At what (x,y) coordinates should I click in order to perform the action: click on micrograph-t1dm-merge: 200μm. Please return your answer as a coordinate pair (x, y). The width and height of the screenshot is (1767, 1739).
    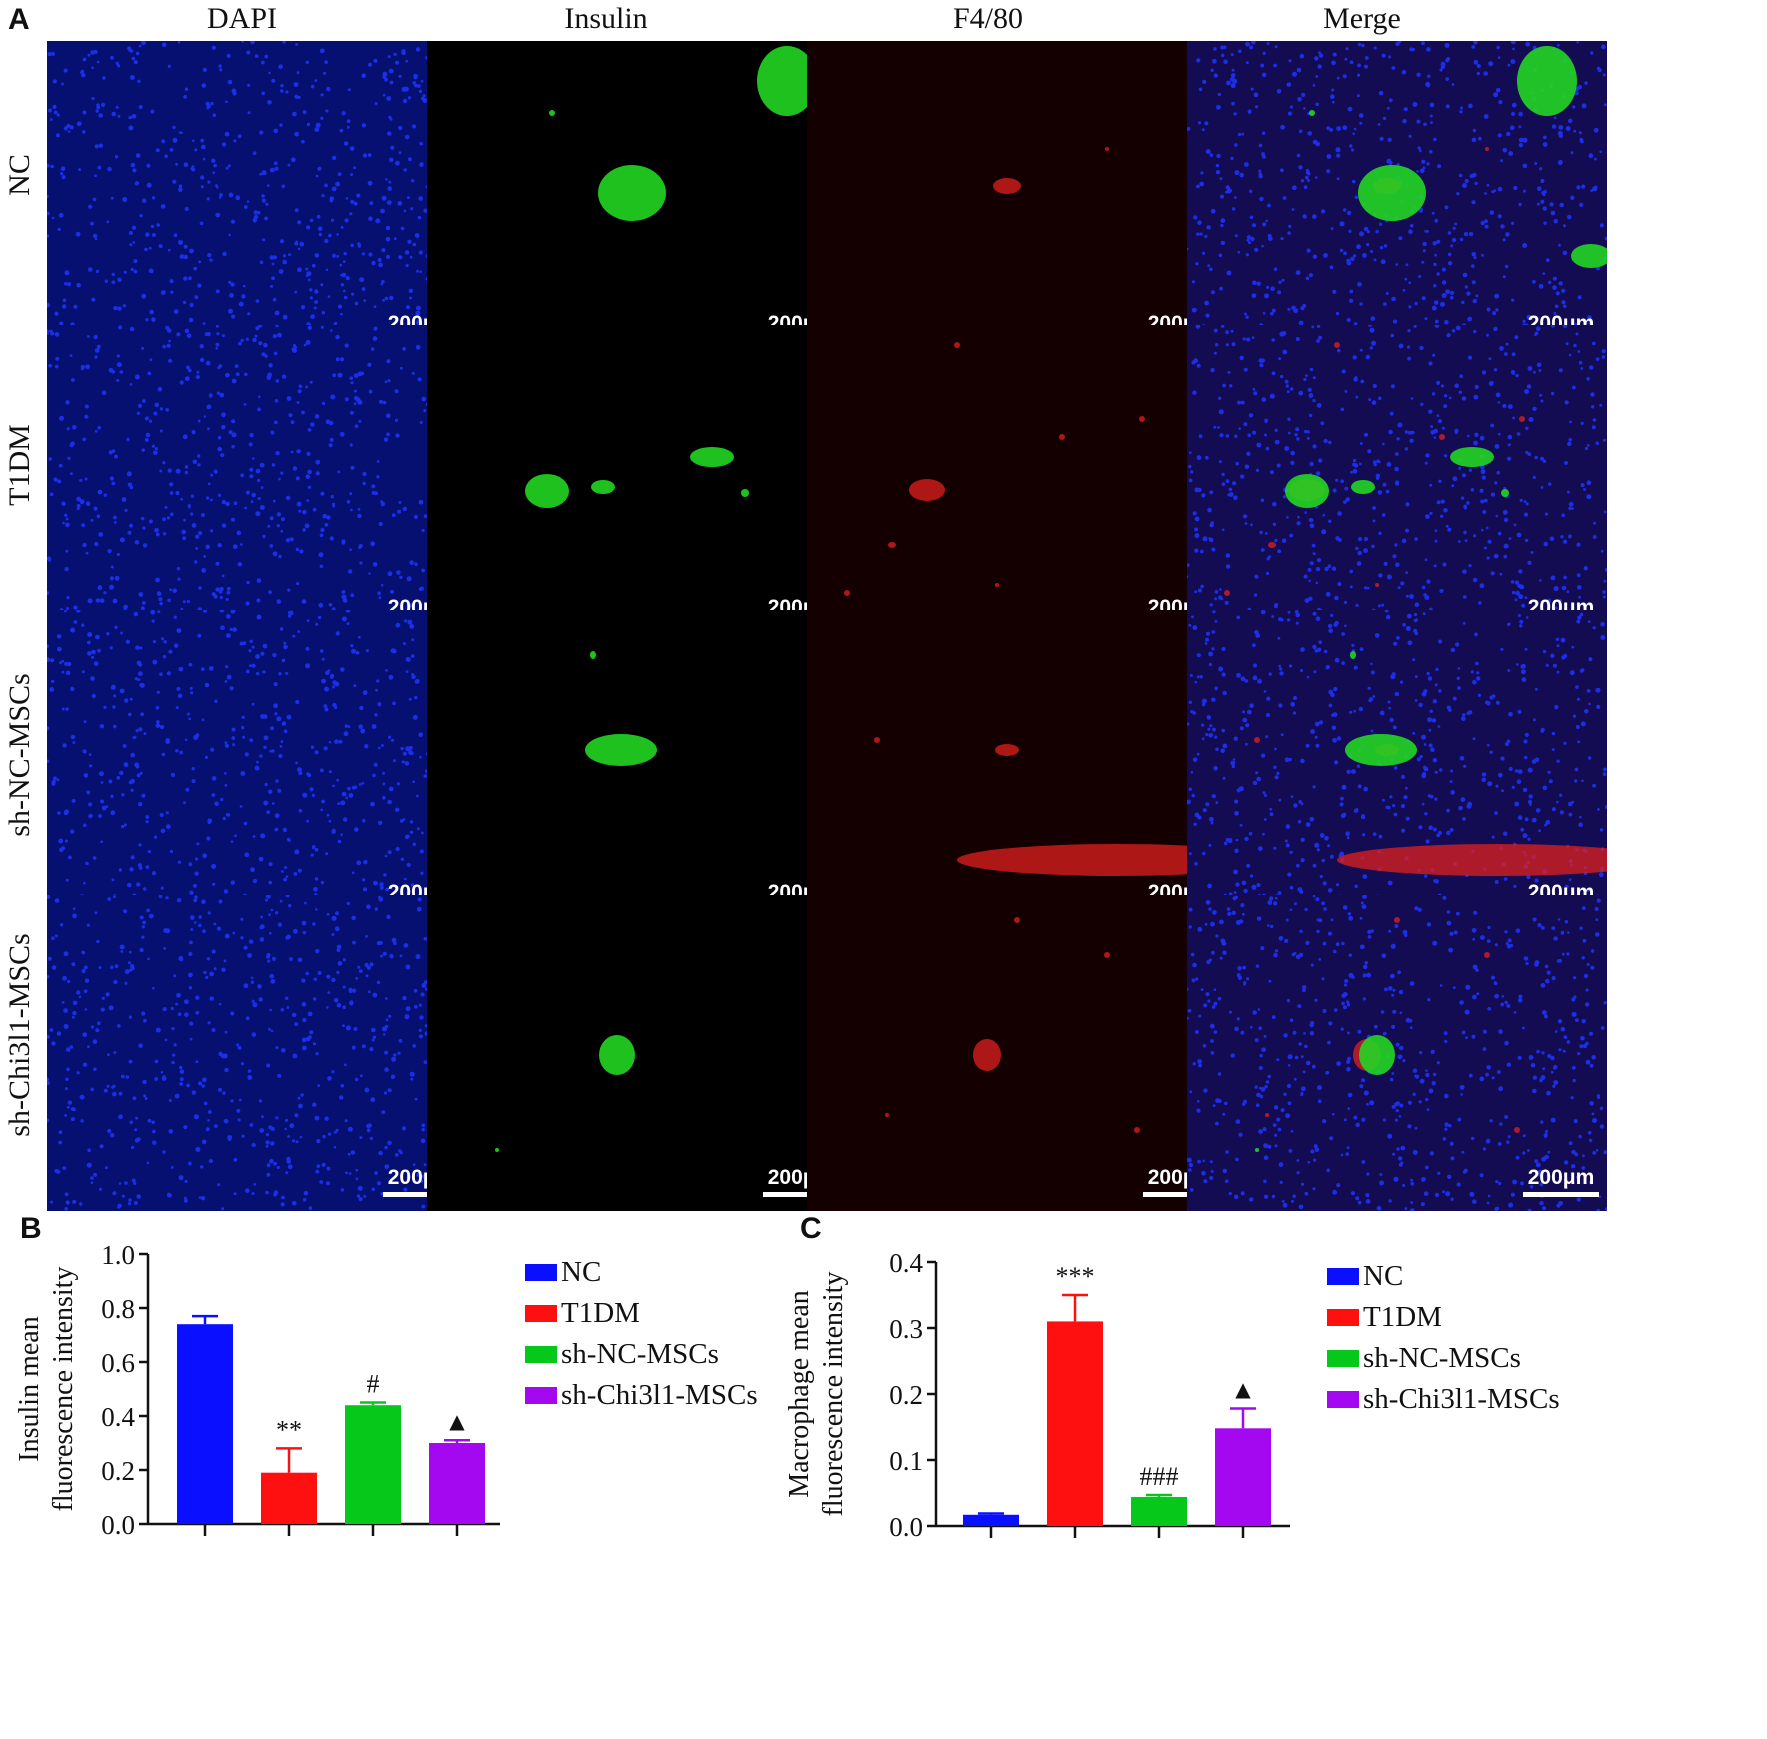
    Looking at the image, I should click on (1397, 483).